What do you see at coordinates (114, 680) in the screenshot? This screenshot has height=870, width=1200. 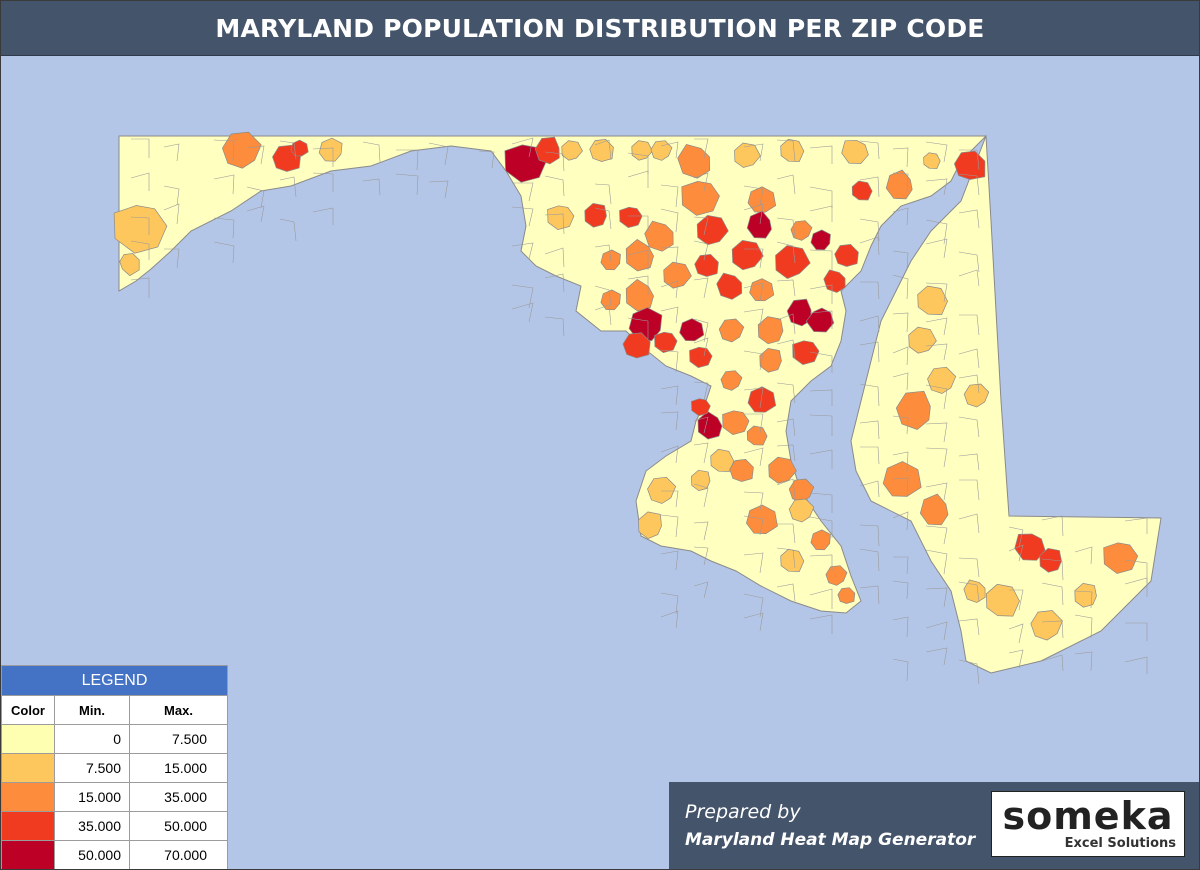 I see `legend-header: LEGEND` at bounding box center [114, 680].